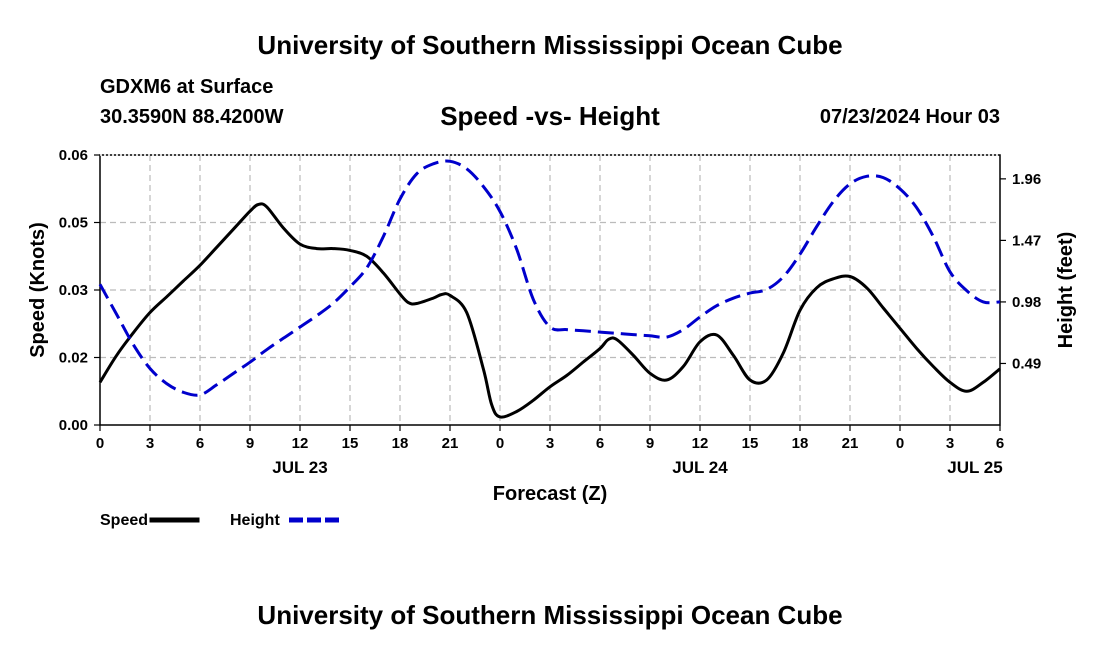 The height and width of the screenshot is (650, 1100). I want to click on date-label: JUL 25, so click(974, 467).